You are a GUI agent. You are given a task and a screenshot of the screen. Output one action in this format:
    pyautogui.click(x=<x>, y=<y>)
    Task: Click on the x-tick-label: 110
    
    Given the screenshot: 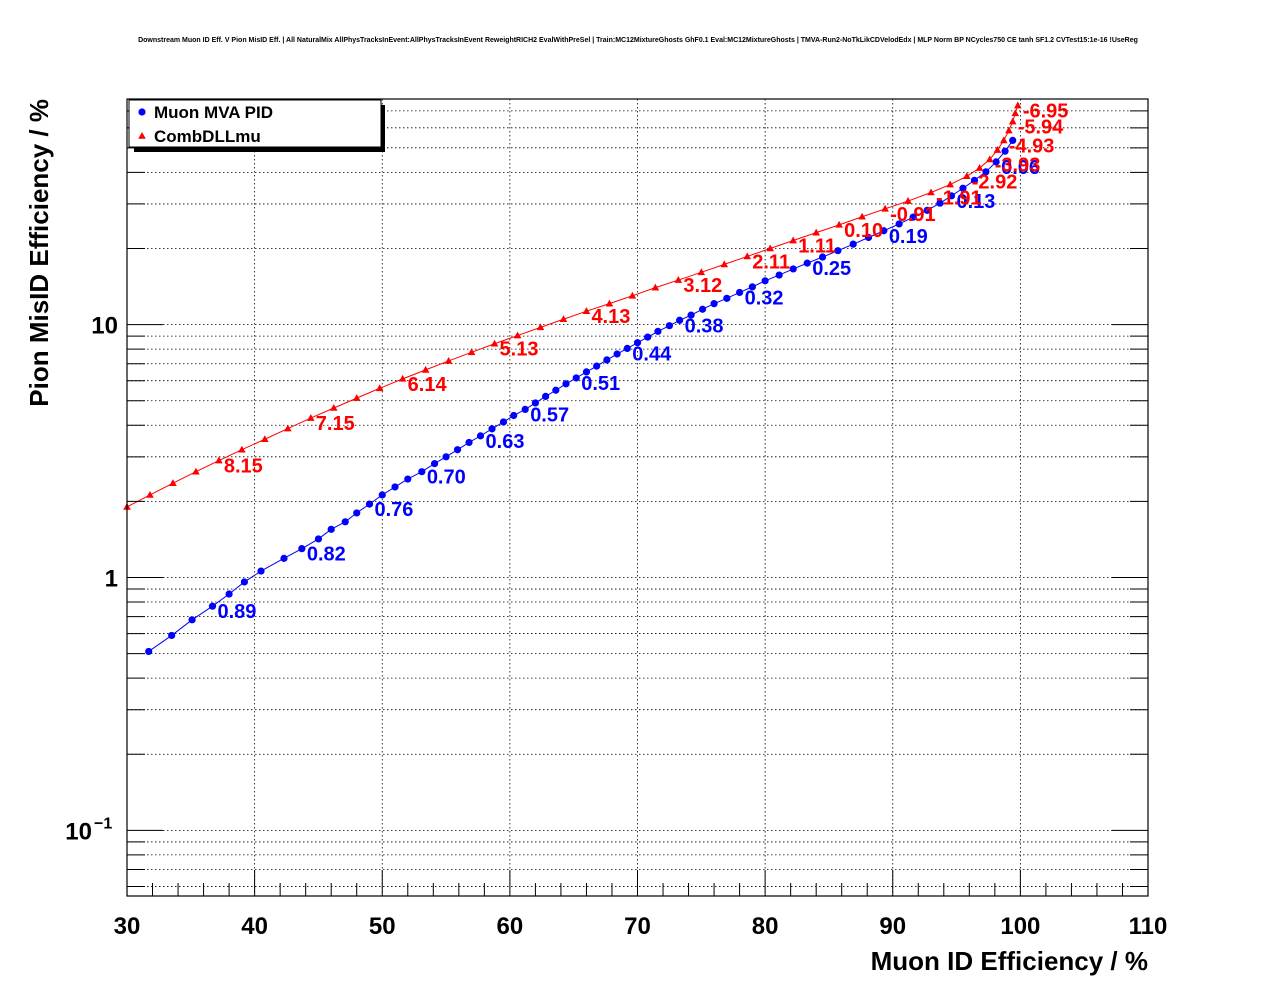 What is the action you would take?
    pyautogui.click(x=1148, y=926)
    